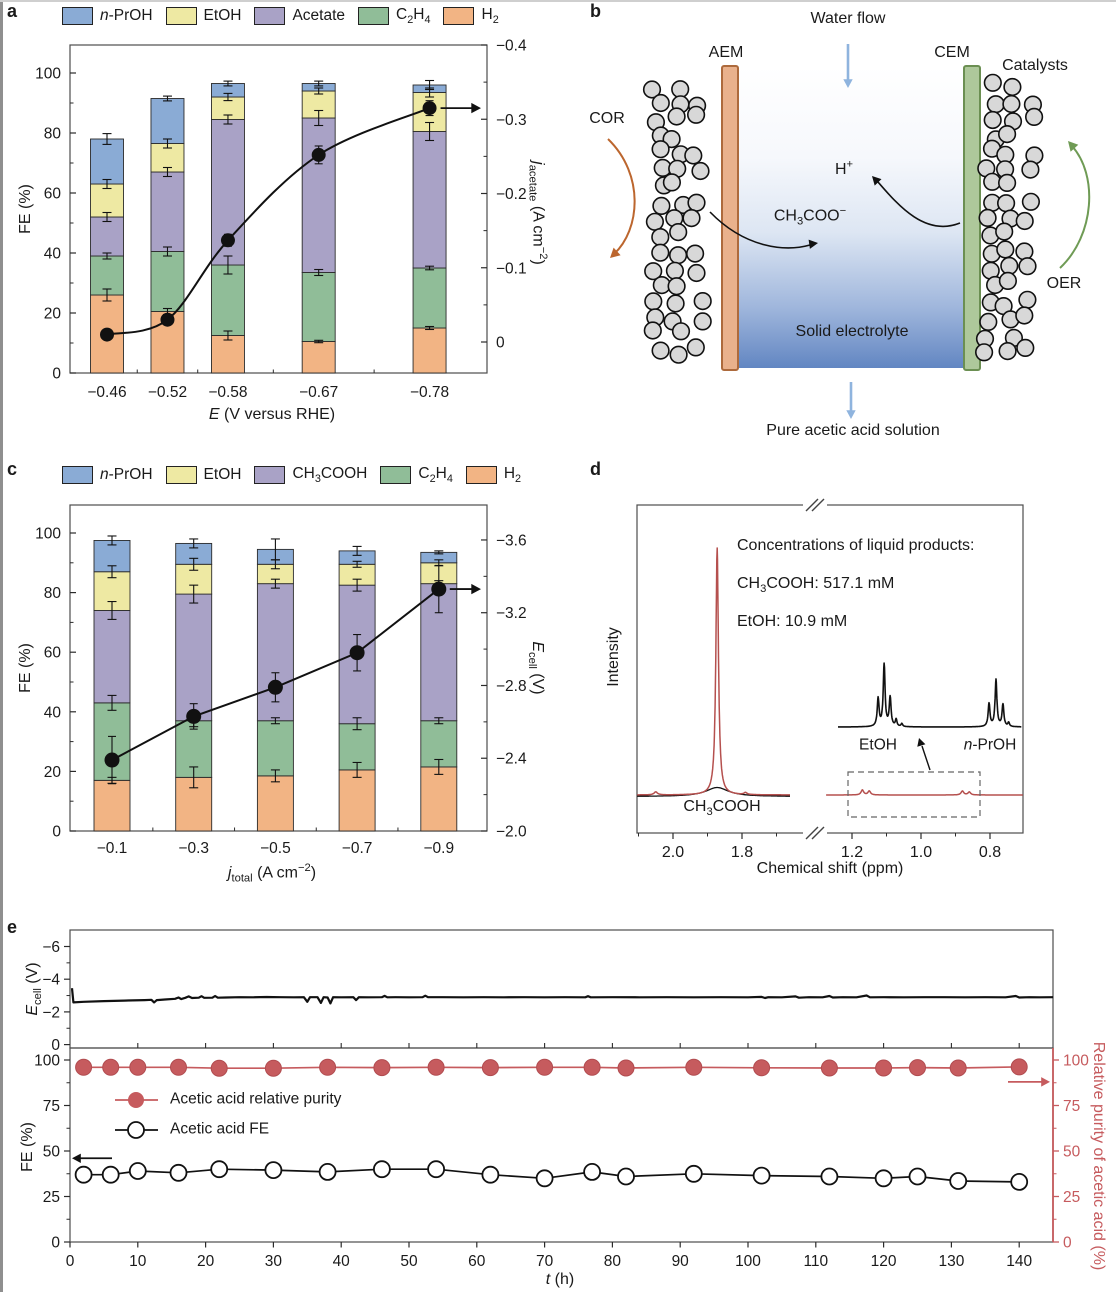  I want to click on legend-label-acetate: CH3COOH, so click(330, 475).